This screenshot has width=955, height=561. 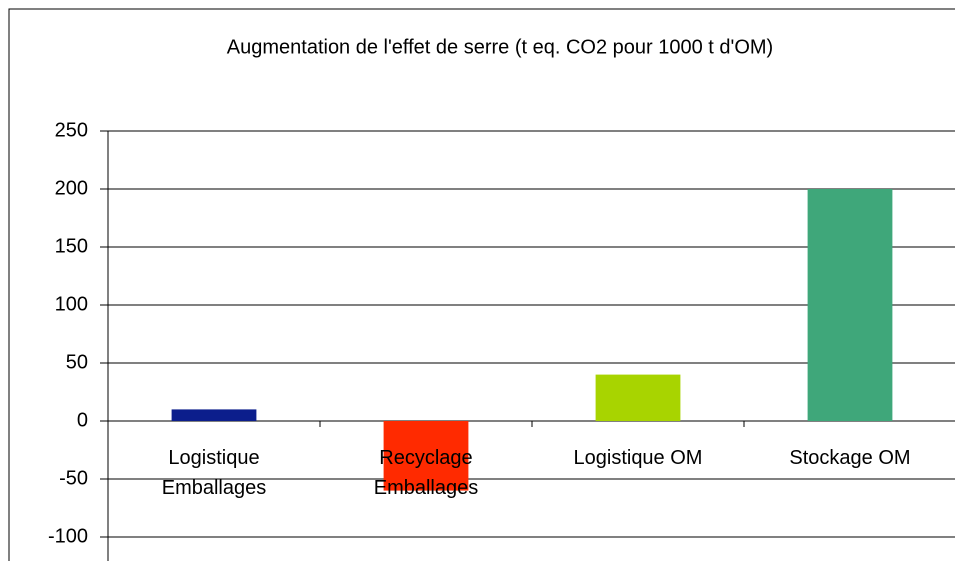 I want to click on x-tick-label: Recyclage Emballages, so click(x=426, y=473).